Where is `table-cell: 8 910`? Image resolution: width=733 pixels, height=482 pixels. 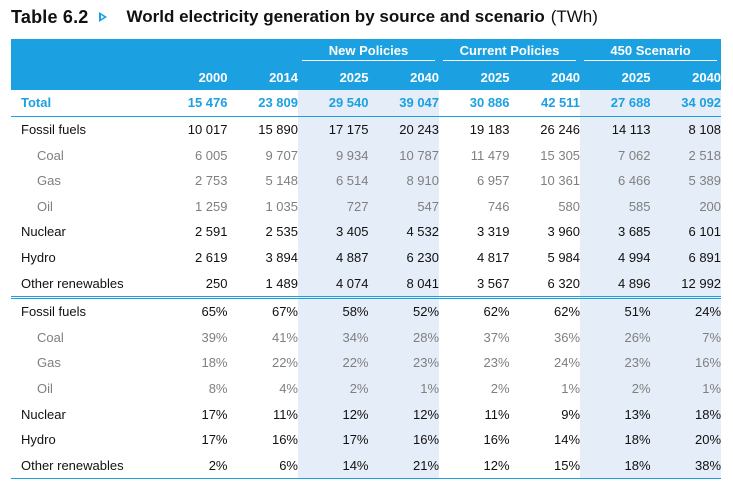
table-cell: 8 910 is located at coordinates (404, 180).